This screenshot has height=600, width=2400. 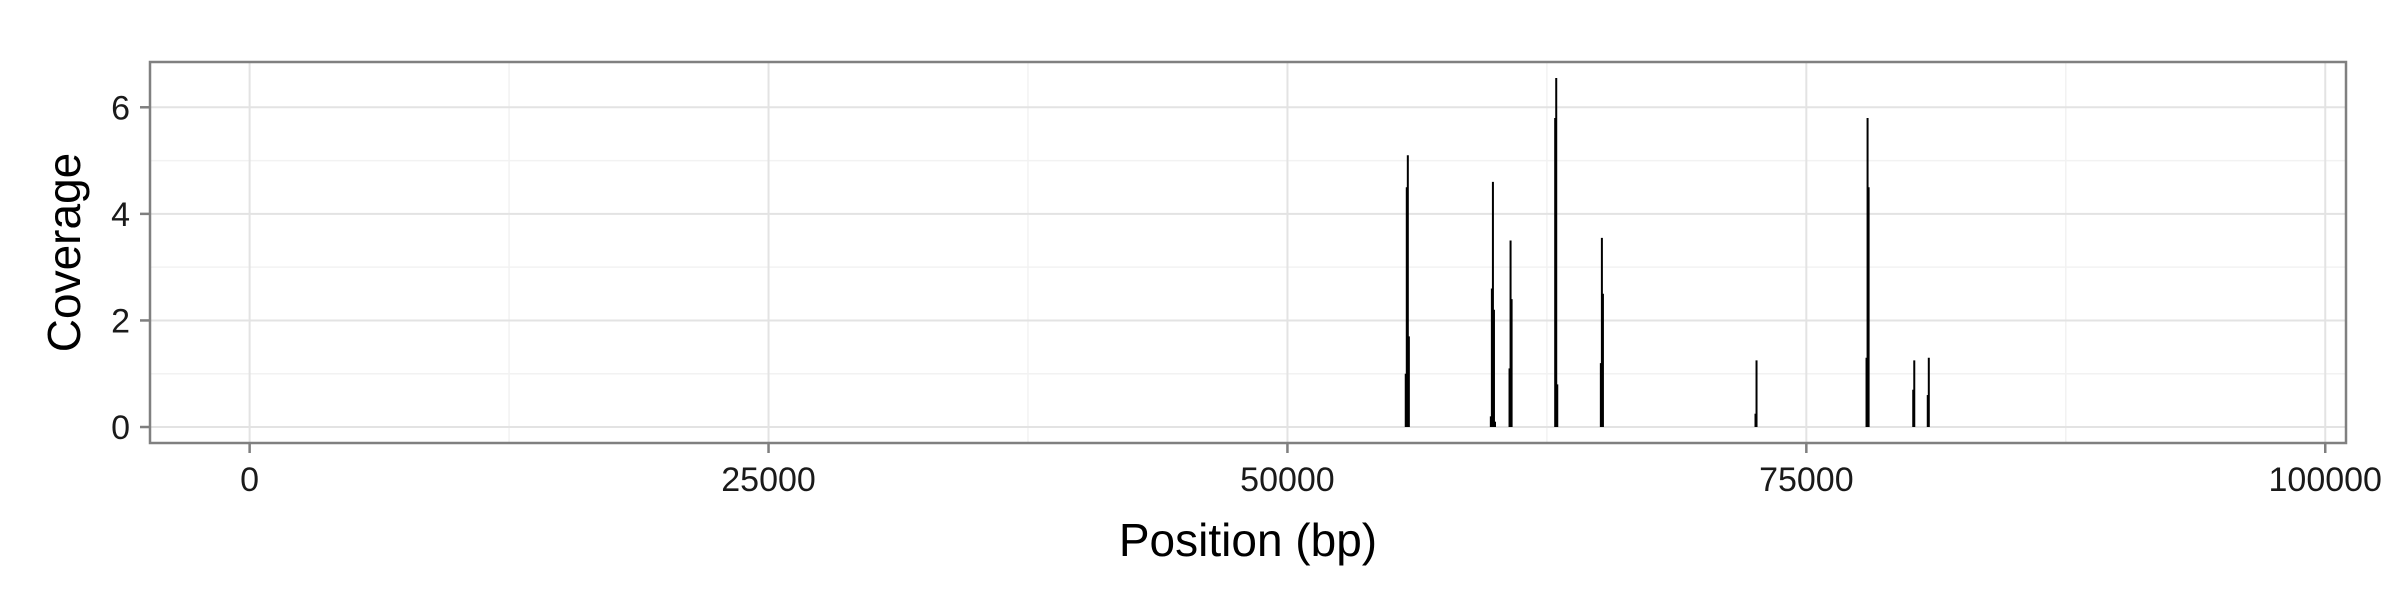 What do you see at coordinates (120, 108) in the screenshot?
I see `y-tick-label: 6` at bounding box center [120, 108].